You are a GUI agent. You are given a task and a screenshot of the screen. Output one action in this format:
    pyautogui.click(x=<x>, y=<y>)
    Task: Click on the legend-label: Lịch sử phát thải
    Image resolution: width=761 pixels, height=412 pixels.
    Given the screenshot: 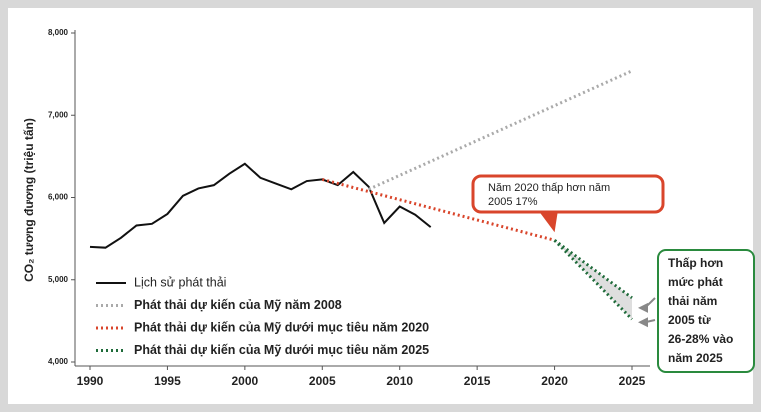 What is the action you would take?
    pyautogui.click(x=180, y=282)
    